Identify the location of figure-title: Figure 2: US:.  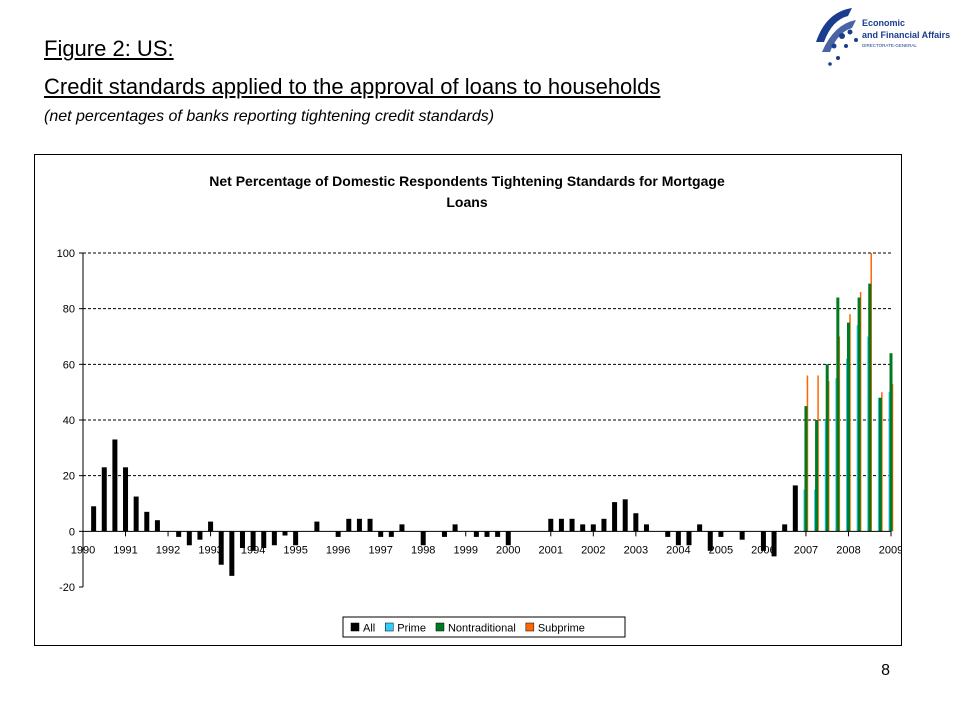
(109, 48).